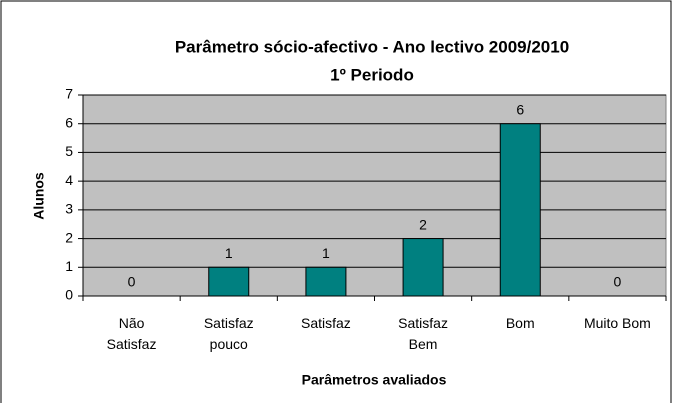 The height and width of the screenshot is (403, 673). I want to click on y-axis-title: Alunos, so click(39, 196).